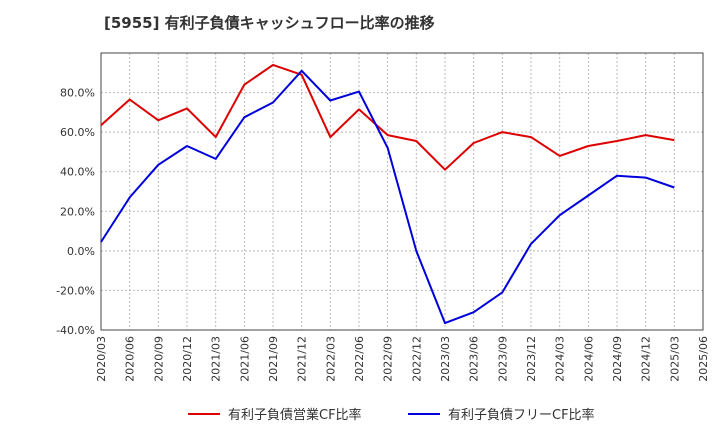 Image resolution: width=720 pixels, height=440 pixels. I want to click on x-tick-label: 2023/09, so click(502, 359).